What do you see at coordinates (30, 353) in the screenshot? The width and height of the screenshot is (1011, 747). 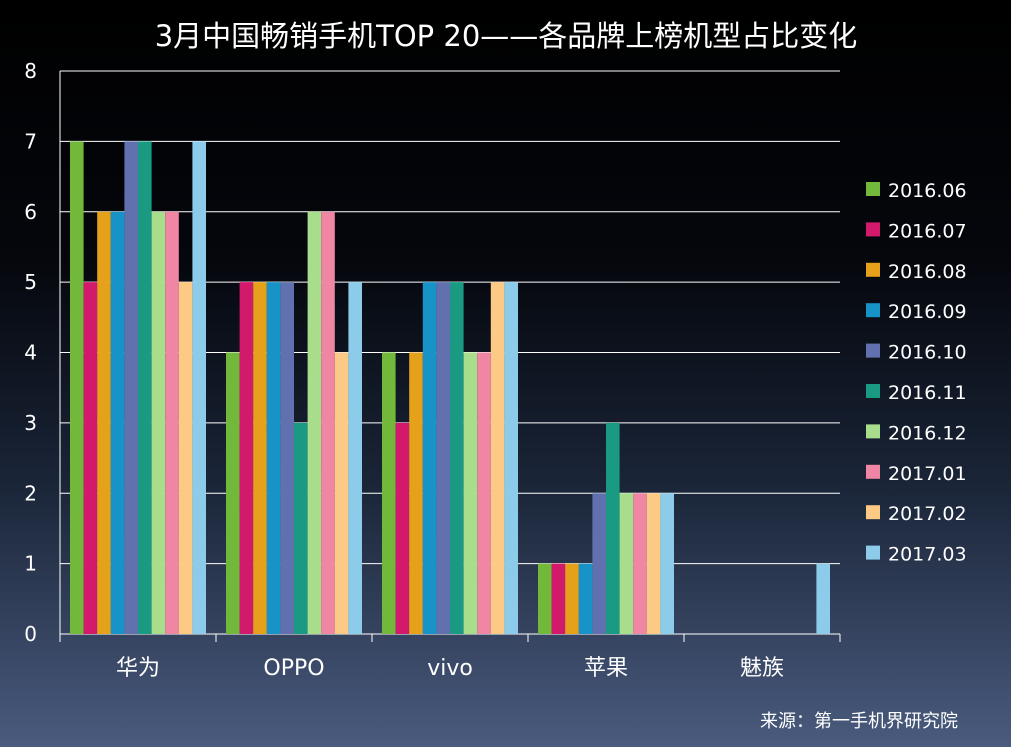 I see `y-tick-label: 4` at bounding box center [30, 353].